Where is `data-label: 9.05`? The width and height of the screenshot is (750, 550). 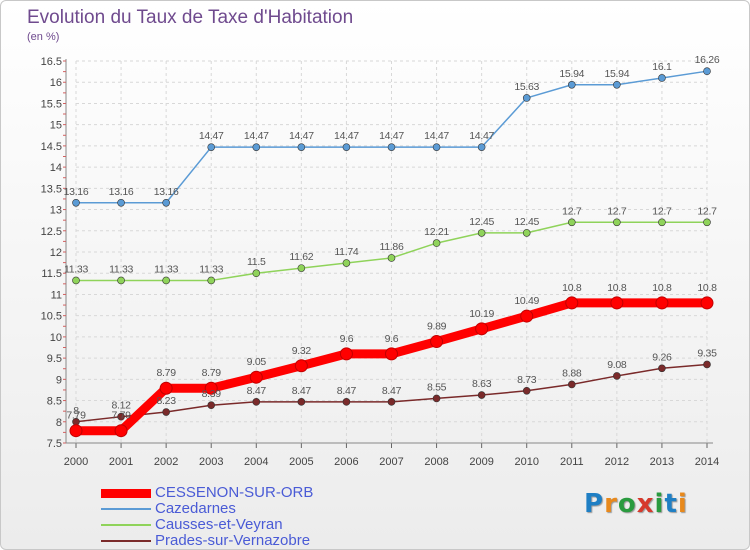
data-label: 9.05 is located at coordinates (257, 362).